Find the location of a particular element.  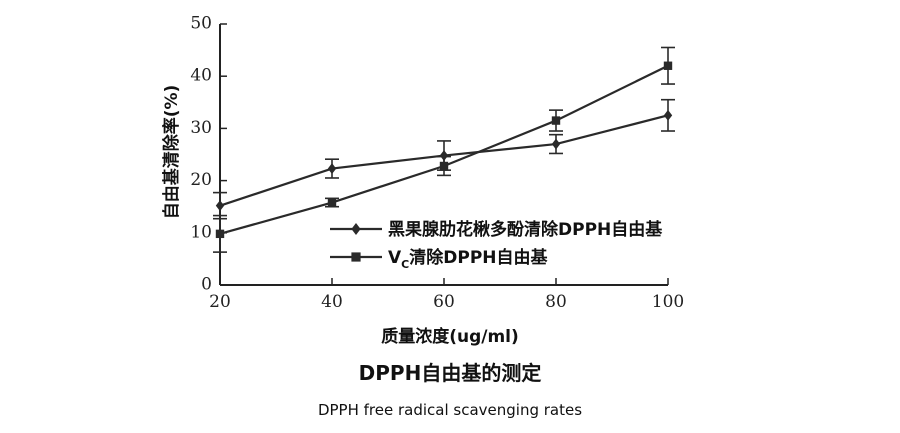

x-tick-label: 100 is located at coordinates (668, 302).